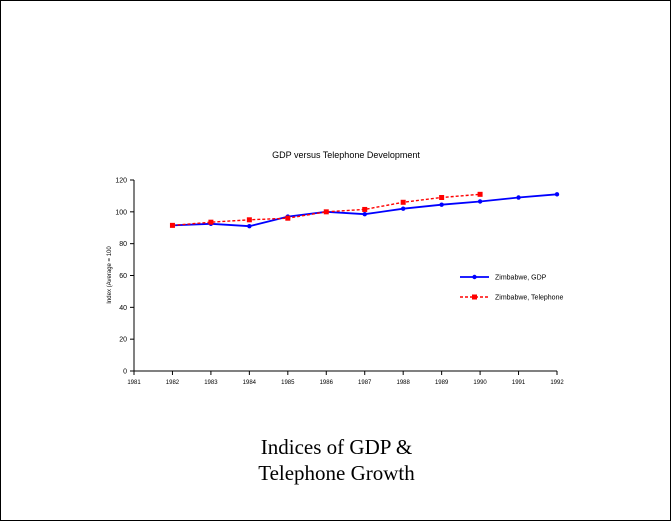 Image resolution: width=671 pixels, height=521 pixels. I want to click on x-tick-label: 1981, so click(134, 383).